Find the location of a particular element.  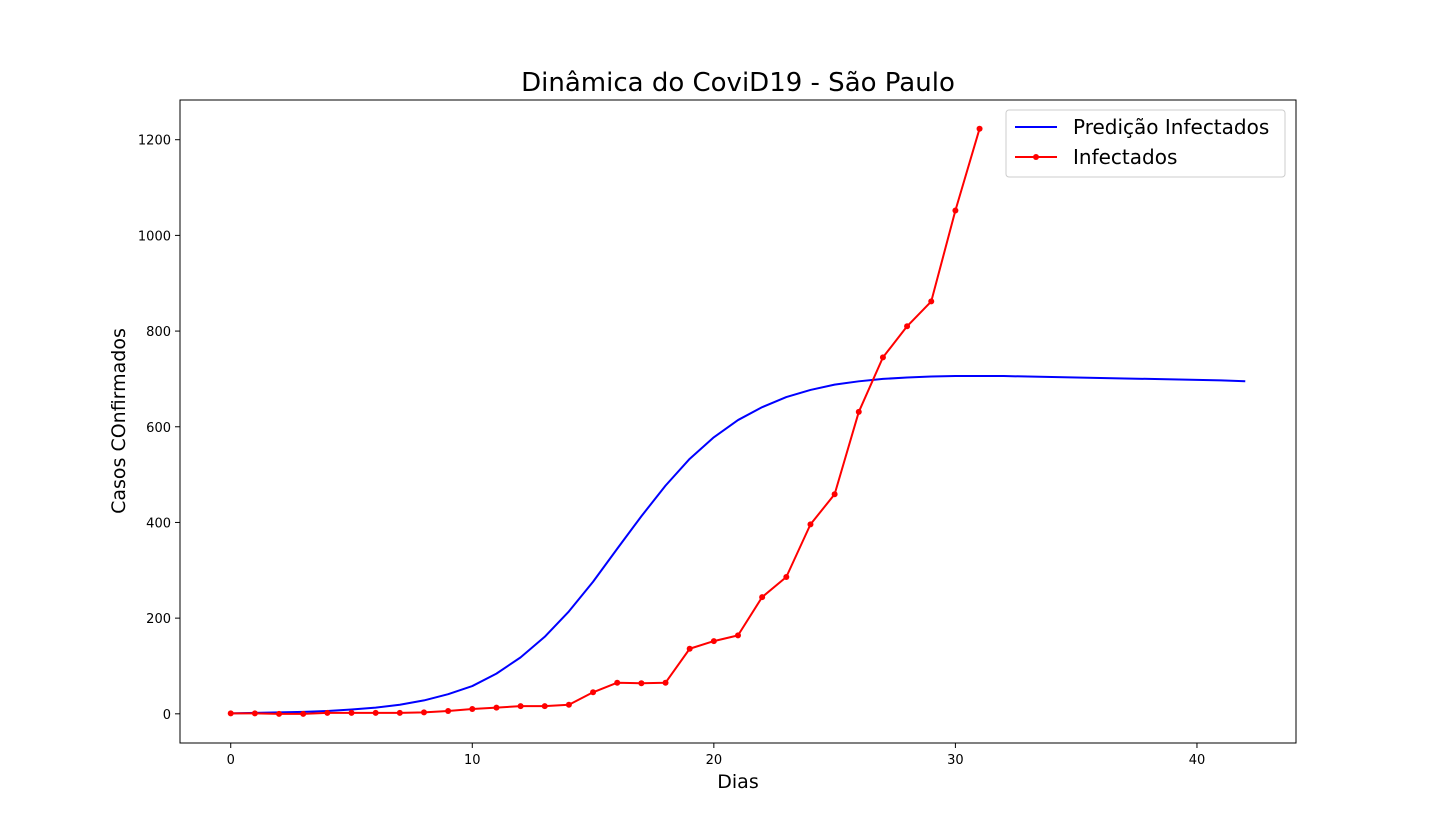

x-tick-label: 20 is located at coordinates (714, 760).